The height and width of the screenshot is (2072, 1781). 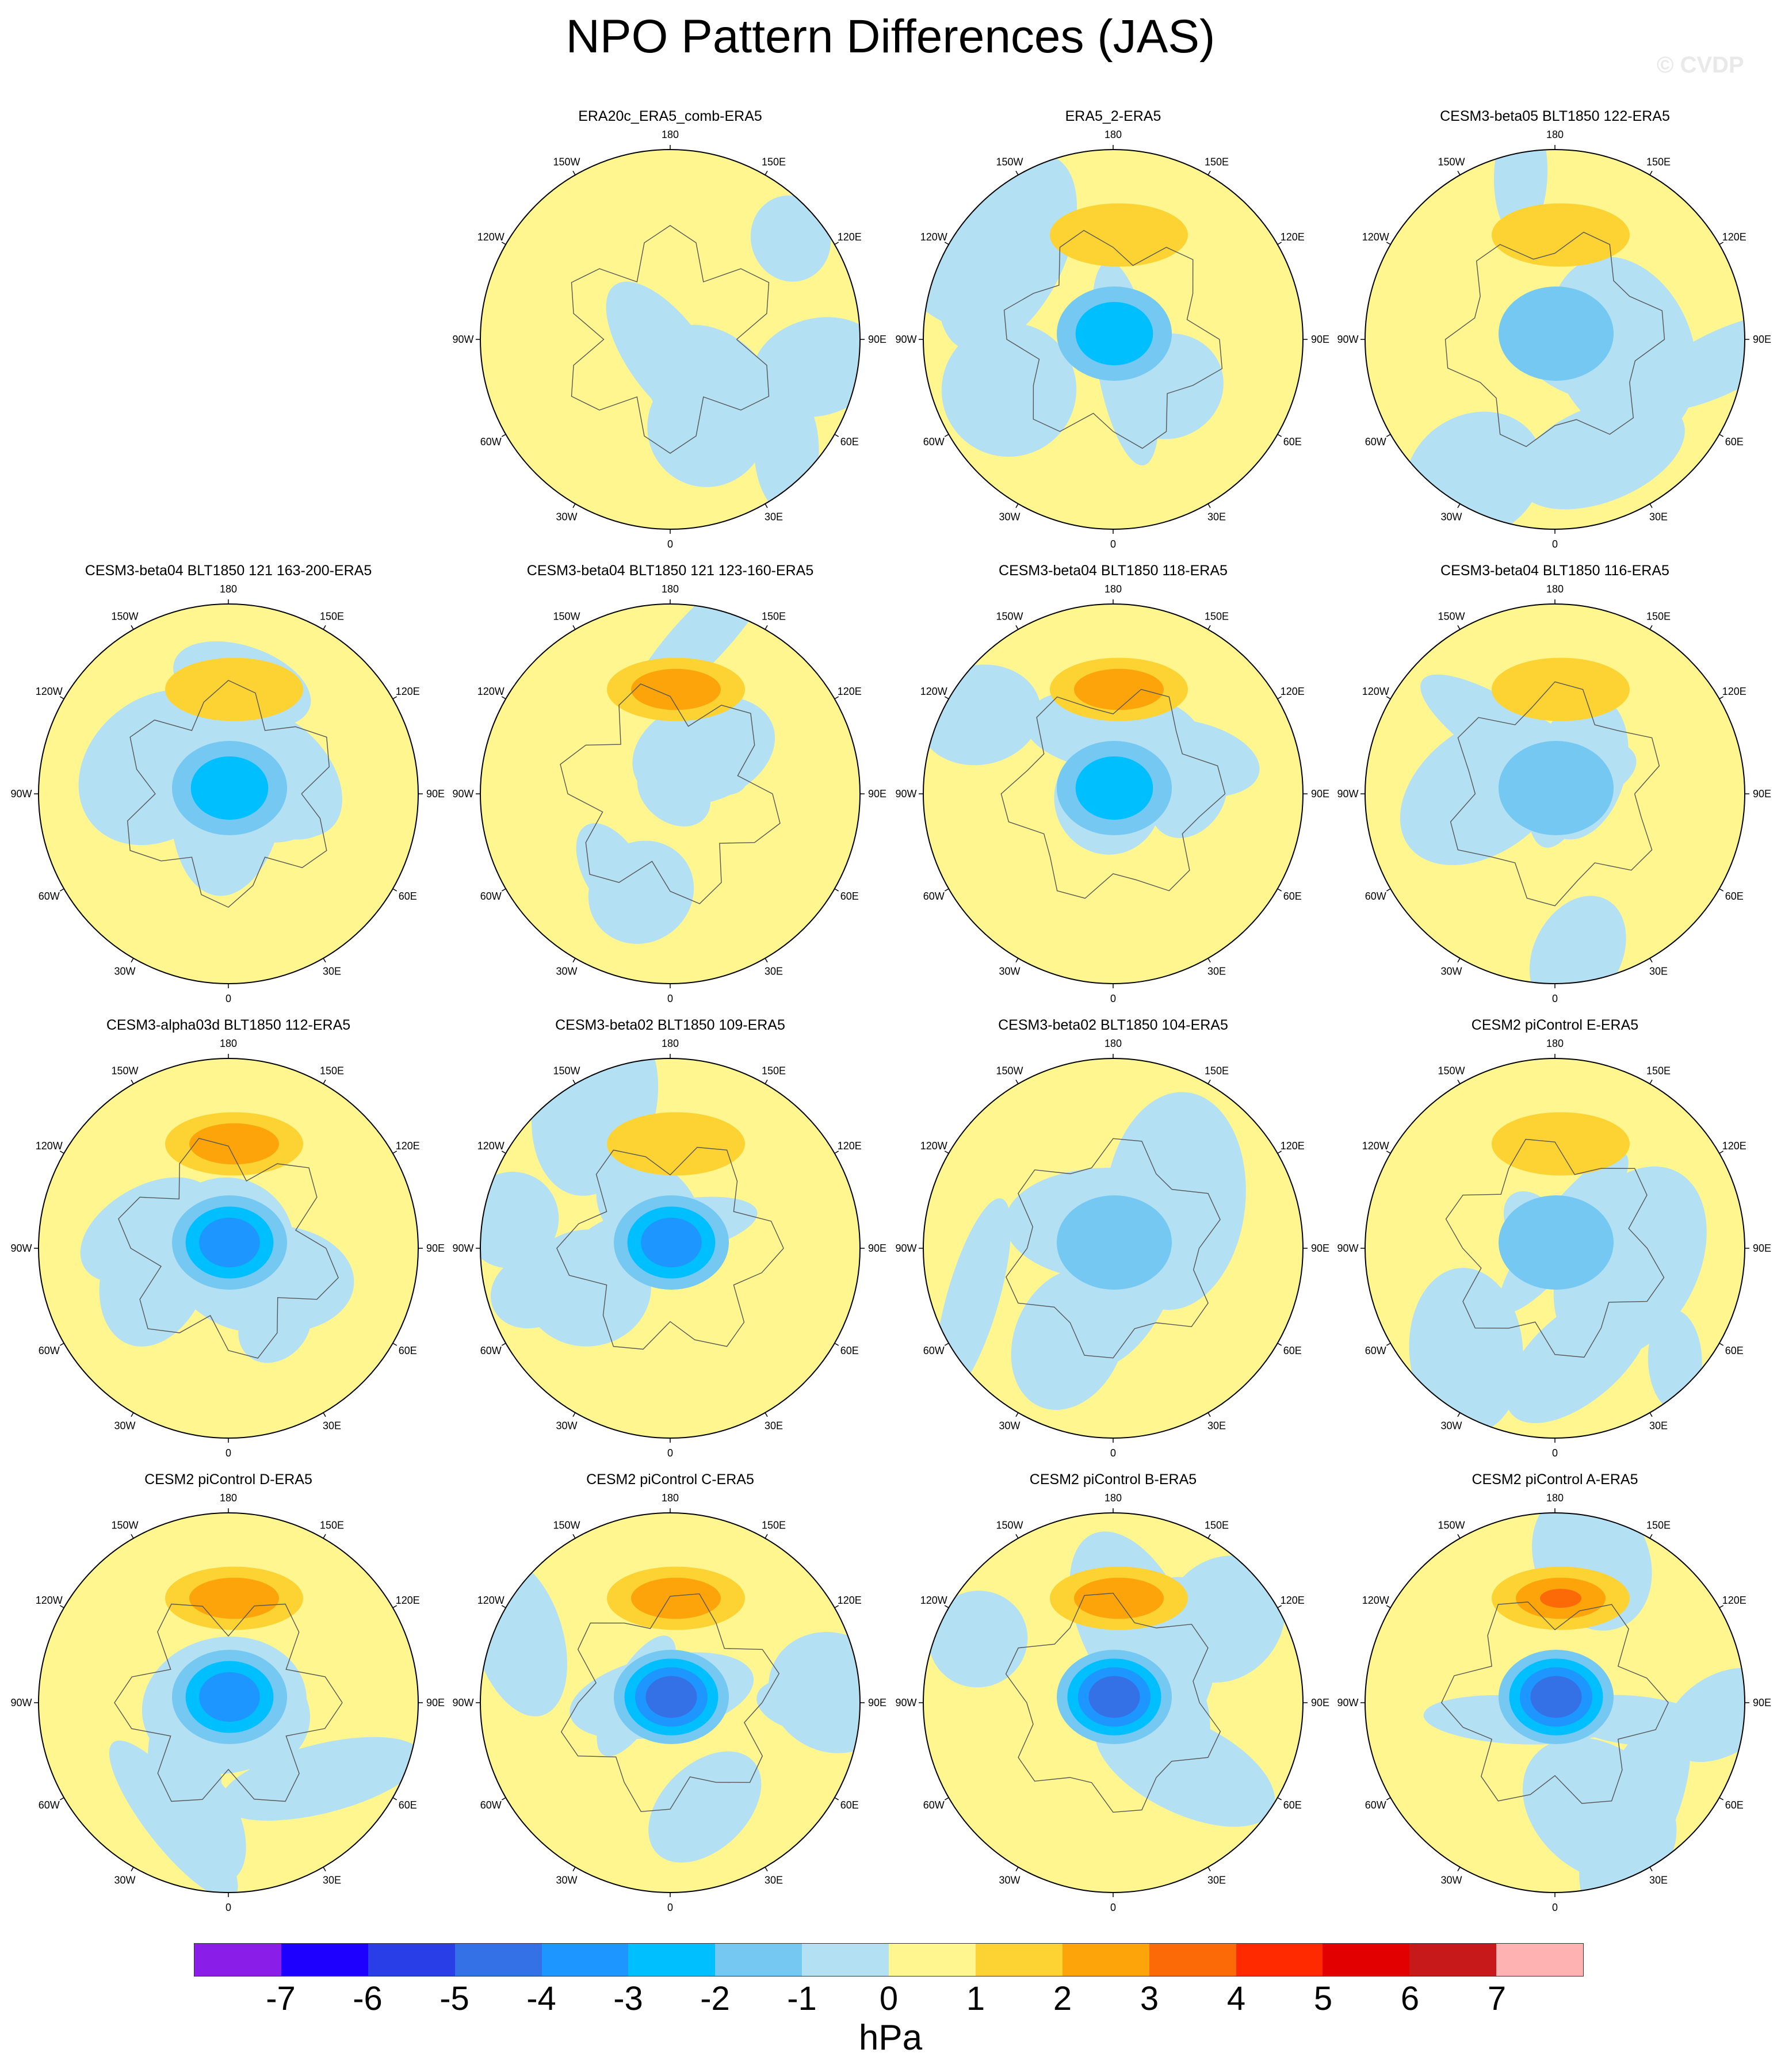 What do you see at coordinates (802, 1998) in the screenshot?
I see `colorbar-tick-label: -1` at bounding box center [802, 1998].